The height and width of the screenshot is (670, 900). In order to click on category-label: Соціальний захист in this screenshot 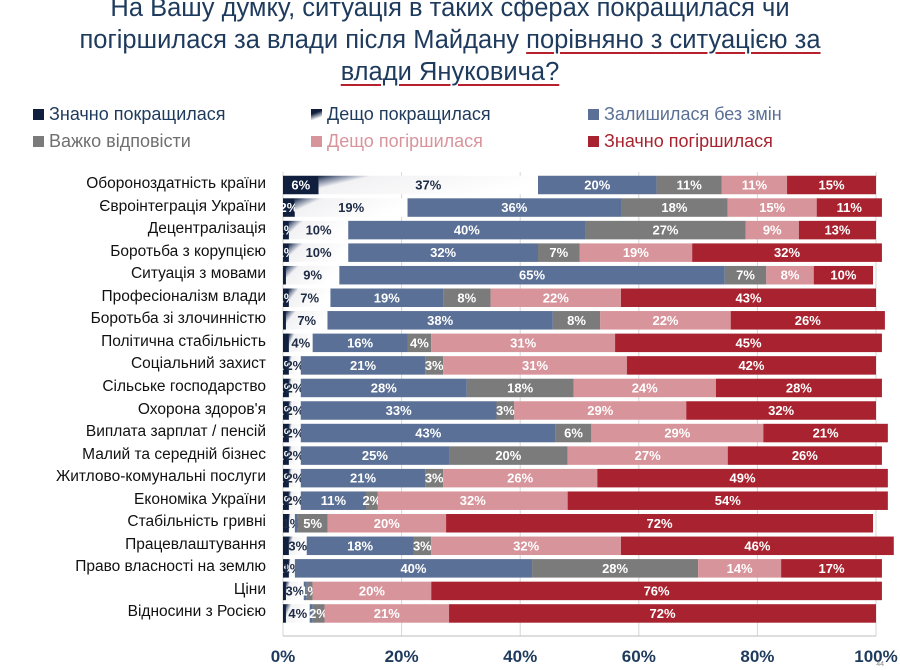, I will do `click(198, 364)`.